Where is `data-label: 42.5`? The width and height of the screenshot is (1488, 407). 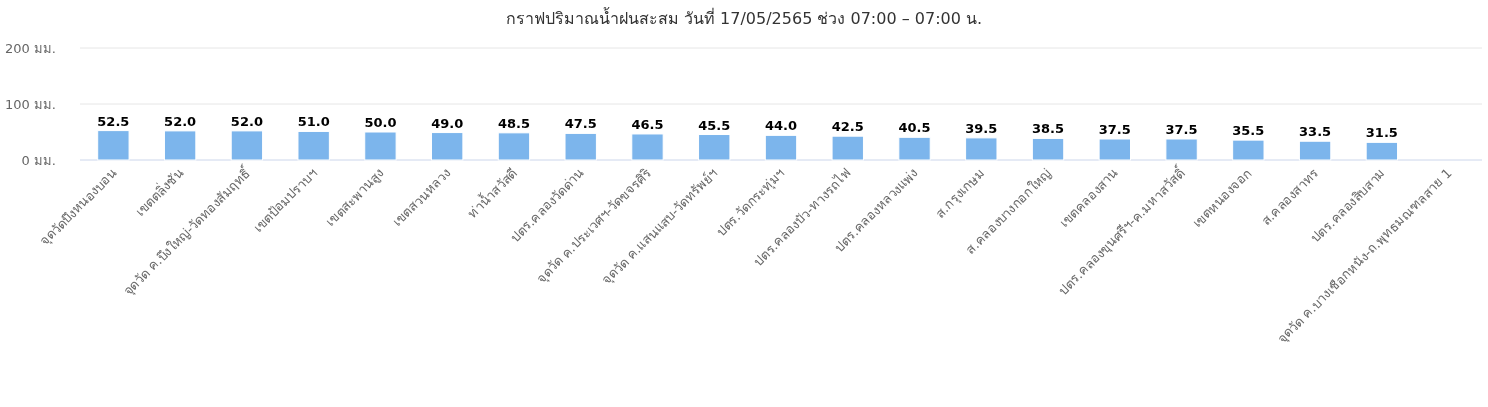 data-label: 42.5 is located at coordinates (847, 127).